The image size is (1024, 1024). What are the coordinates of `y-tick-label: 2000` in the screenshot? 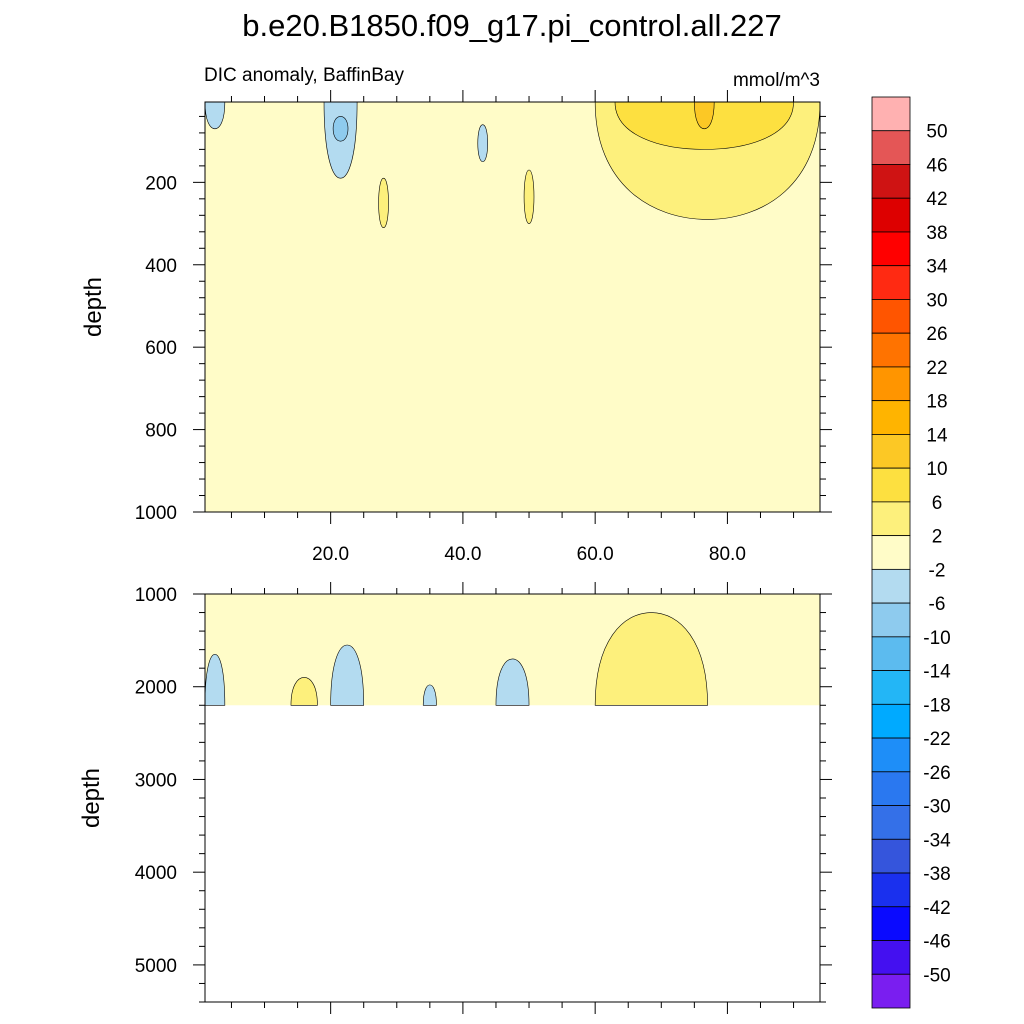 It's located at (156, 688).